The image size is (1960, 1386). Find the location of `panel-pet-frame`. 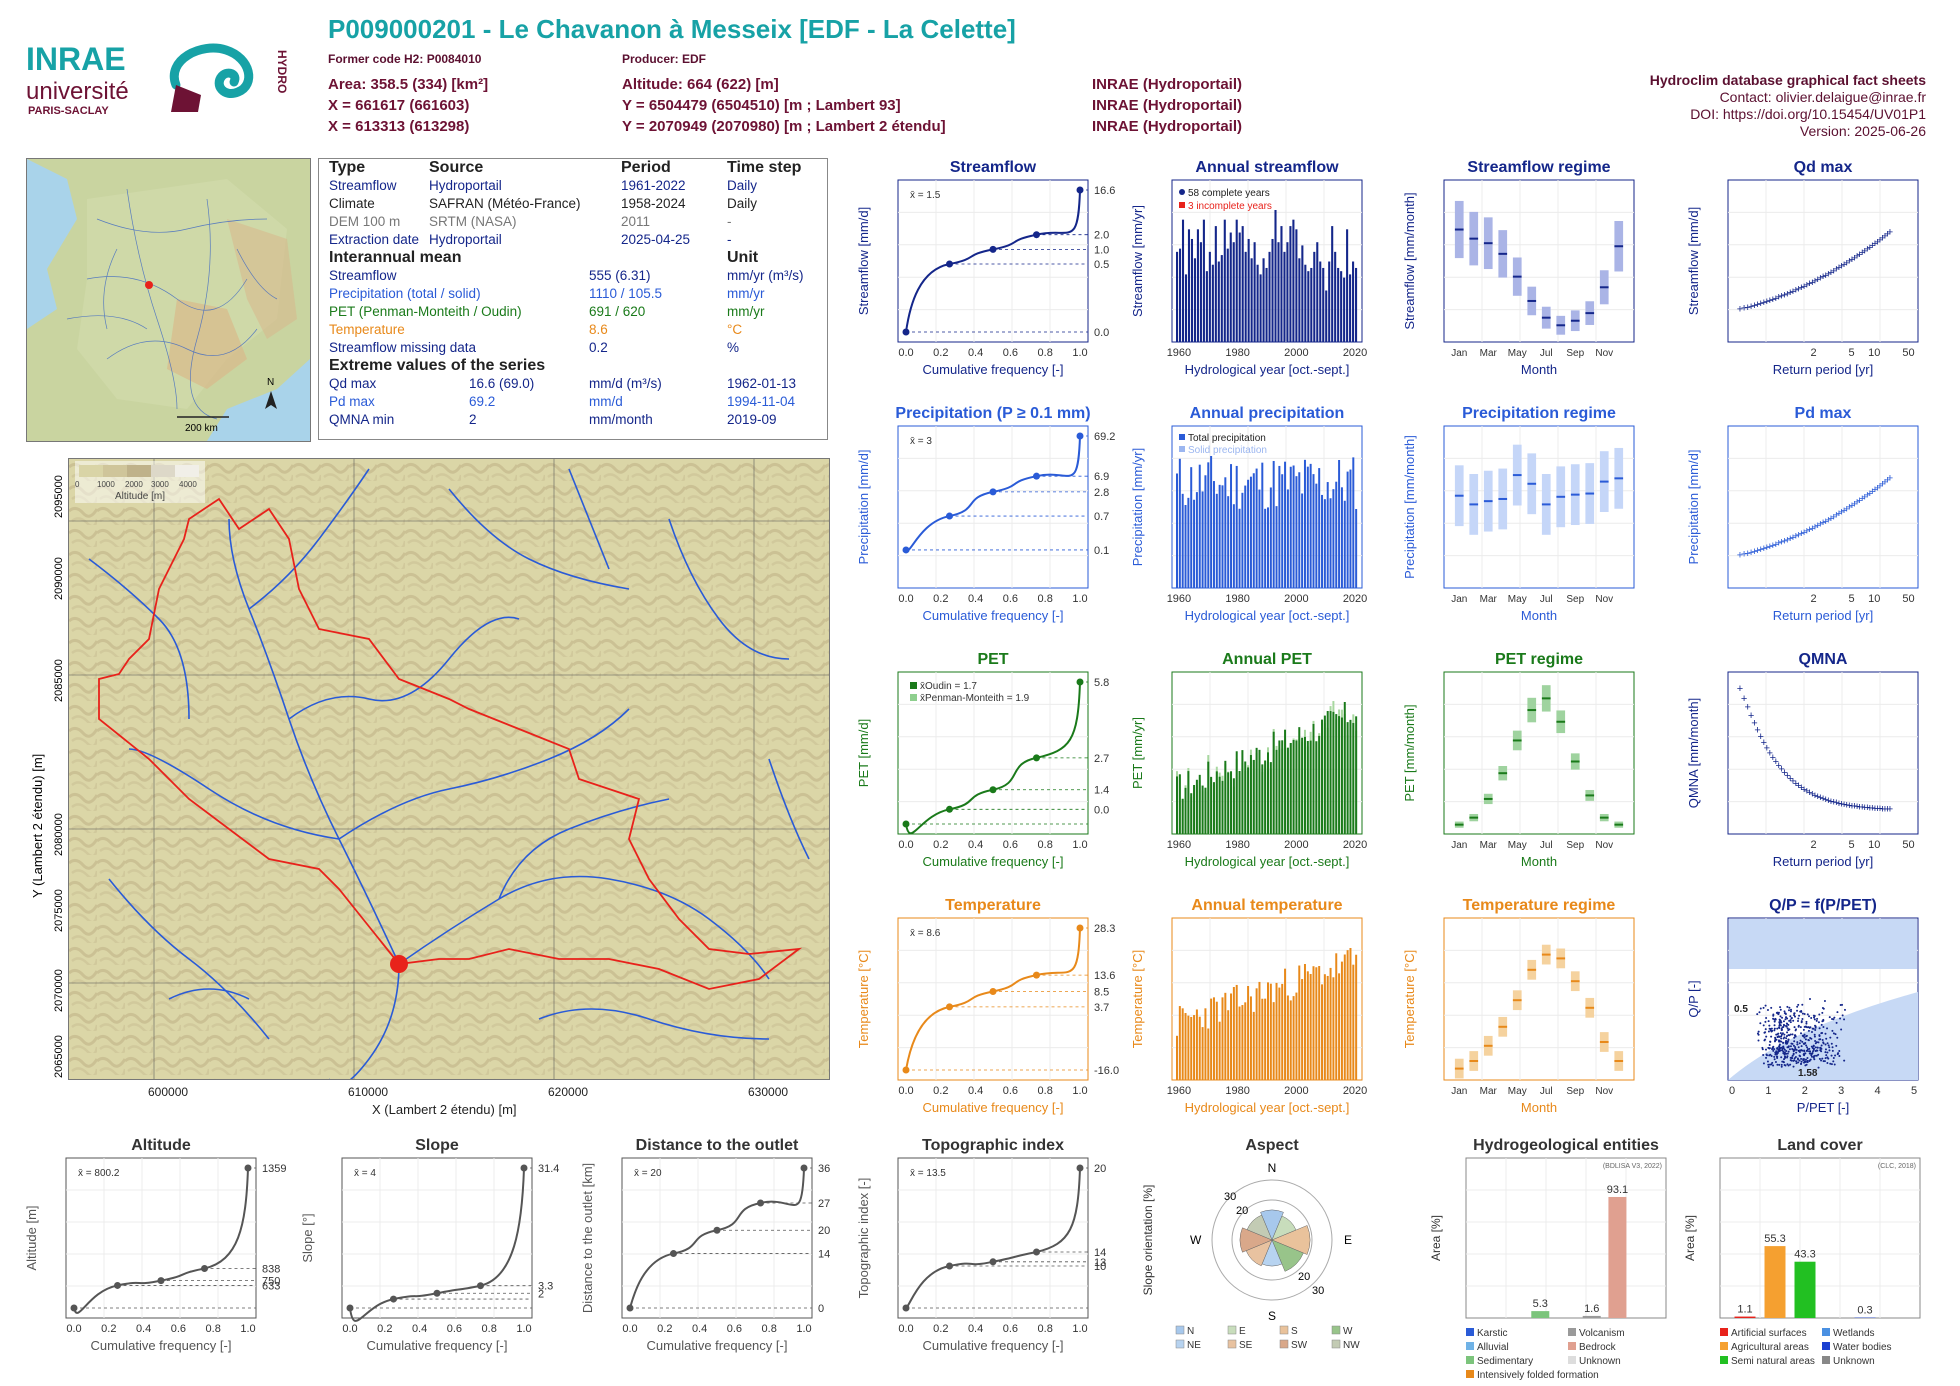

panel-pet-frame is located at coordinates (993, 753).